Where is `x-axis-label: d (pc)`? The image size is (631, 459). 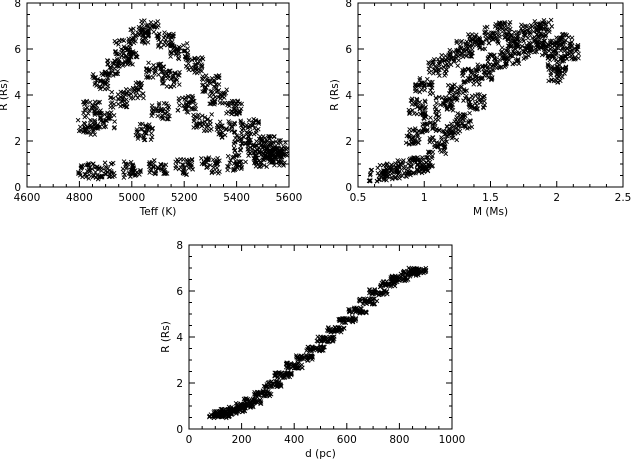 x-axis-label: d (pc) is located at coordinates (320, 453).